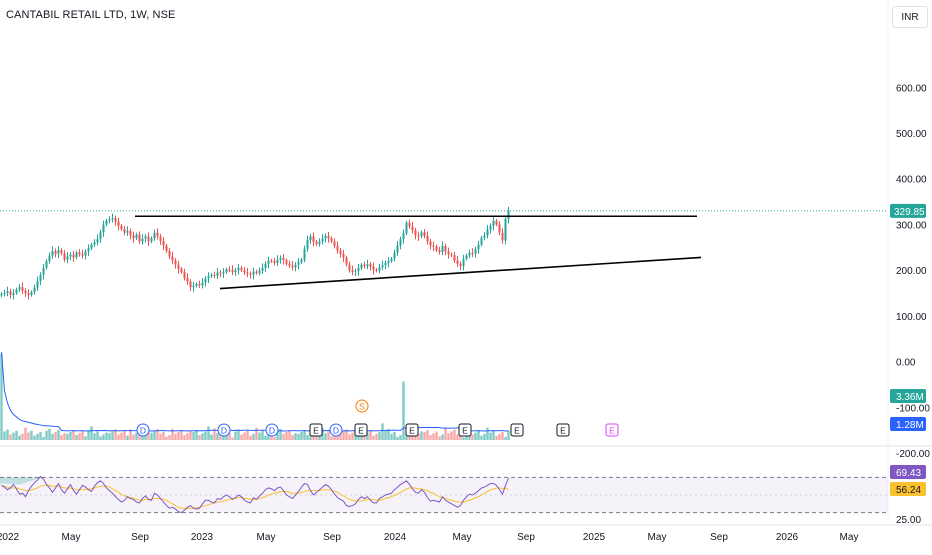 This screenshot has height=555, width=932. I want to click on event-marker-label: D, so click(336, 431).